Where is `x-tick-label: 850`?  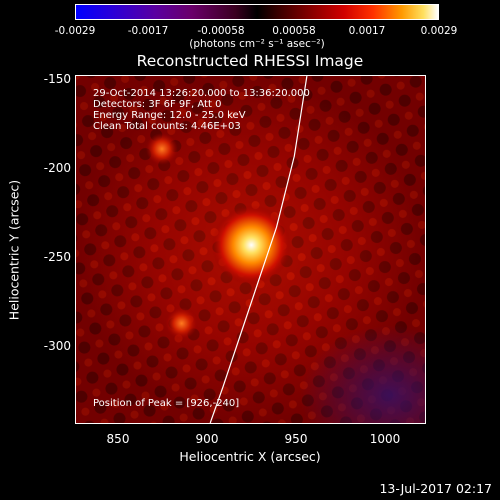 x-tick-label: 850 is located at coordinates (118, 439).